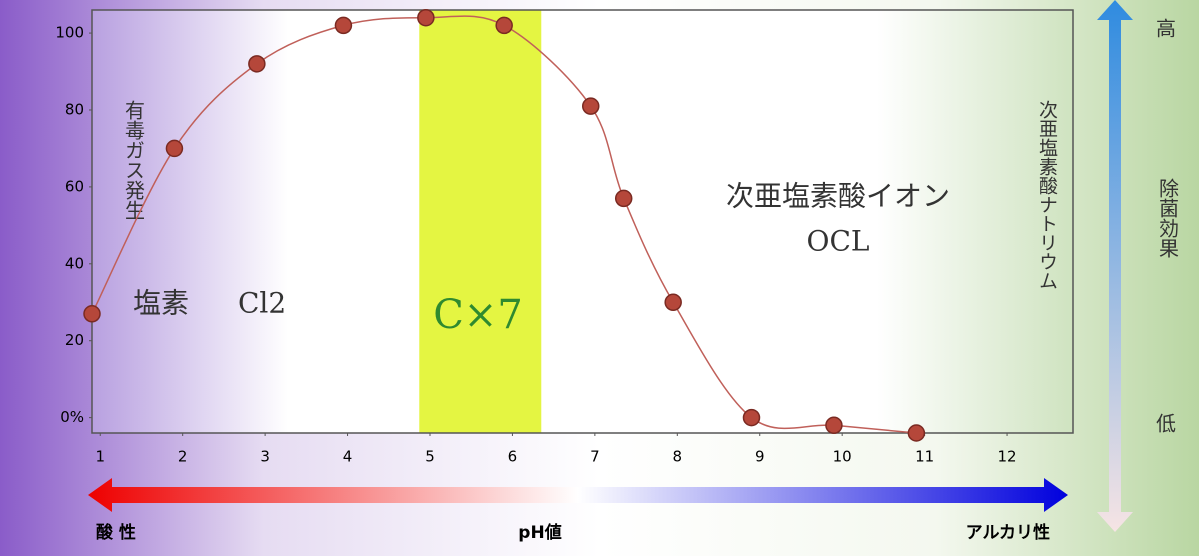  What do you see at coordinates (578, 495) in the screenshot?
I see `ph-arrow` at bounding box center [578, 495].